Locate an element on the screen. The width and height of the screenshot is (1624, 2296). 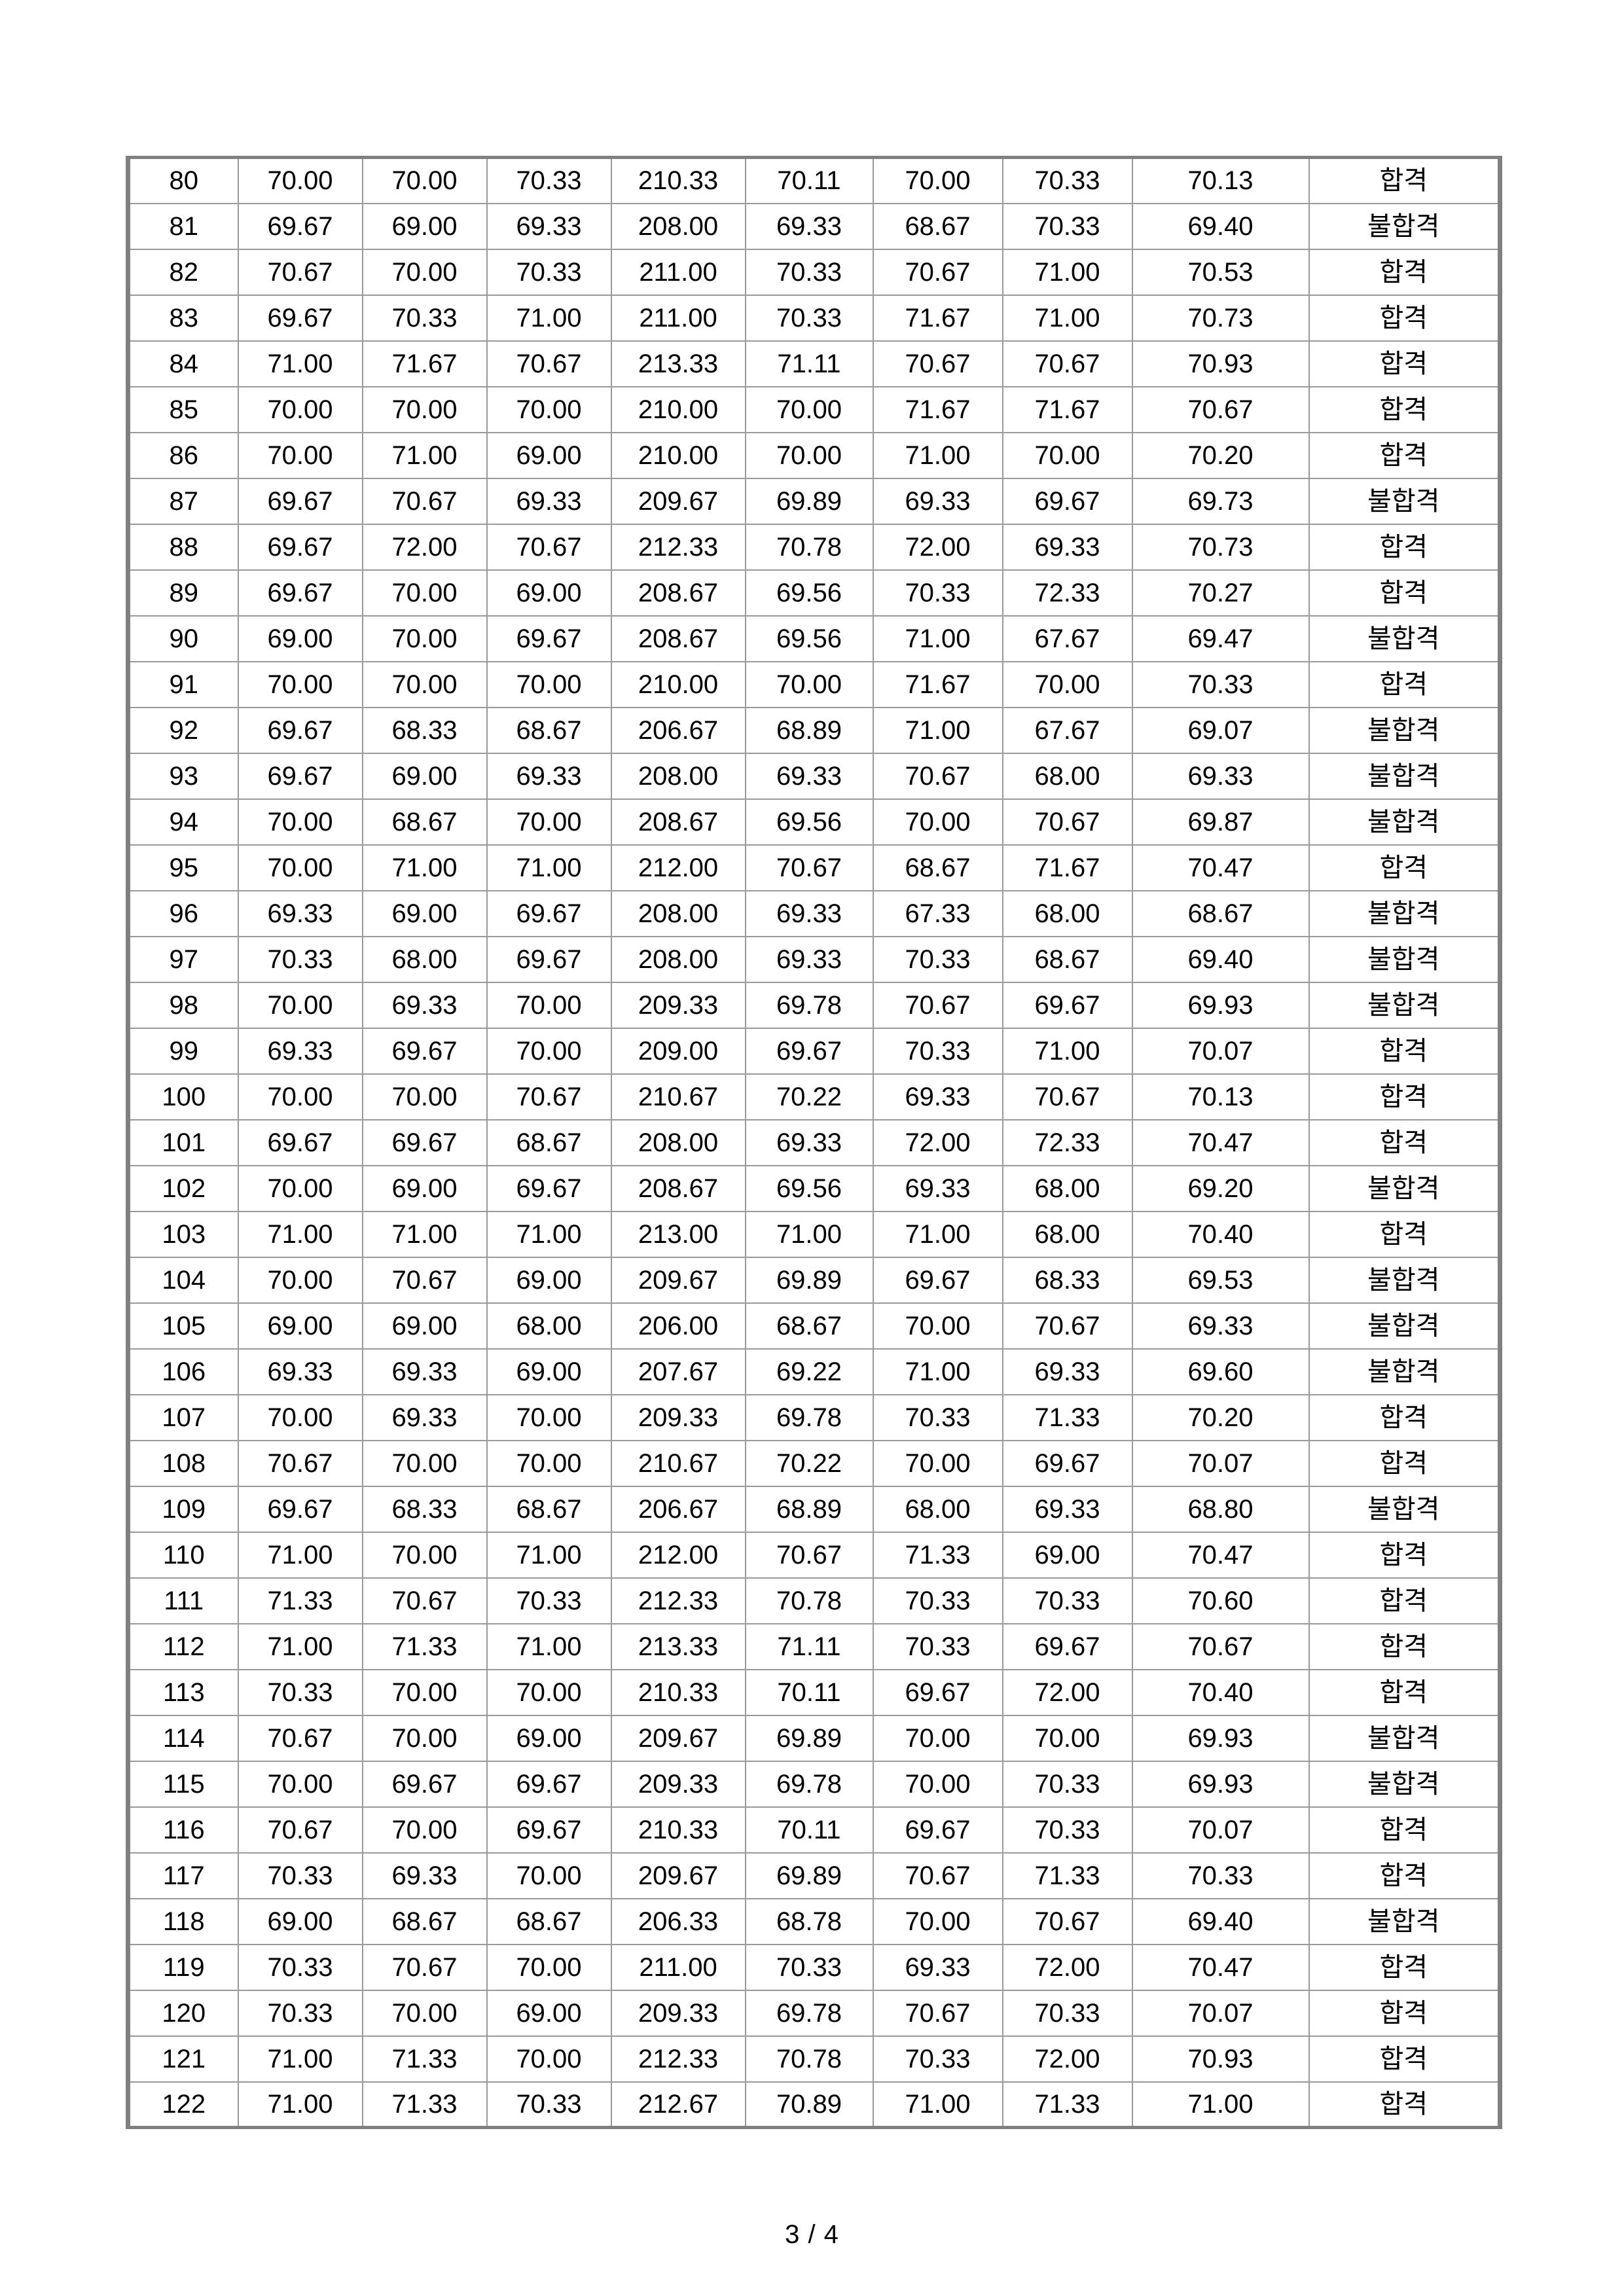
cell-average-1: 70.89 is located at coordinates (809, 2104).